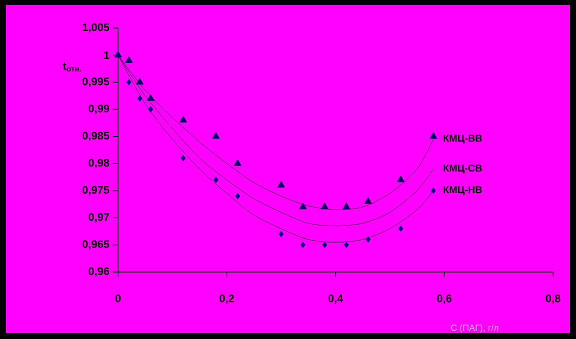 This screenshot has height=339, width=576. Describe the element at coordinates (99, 272) in the screenshot. I see `y-tick-label: 0,96` at that location.